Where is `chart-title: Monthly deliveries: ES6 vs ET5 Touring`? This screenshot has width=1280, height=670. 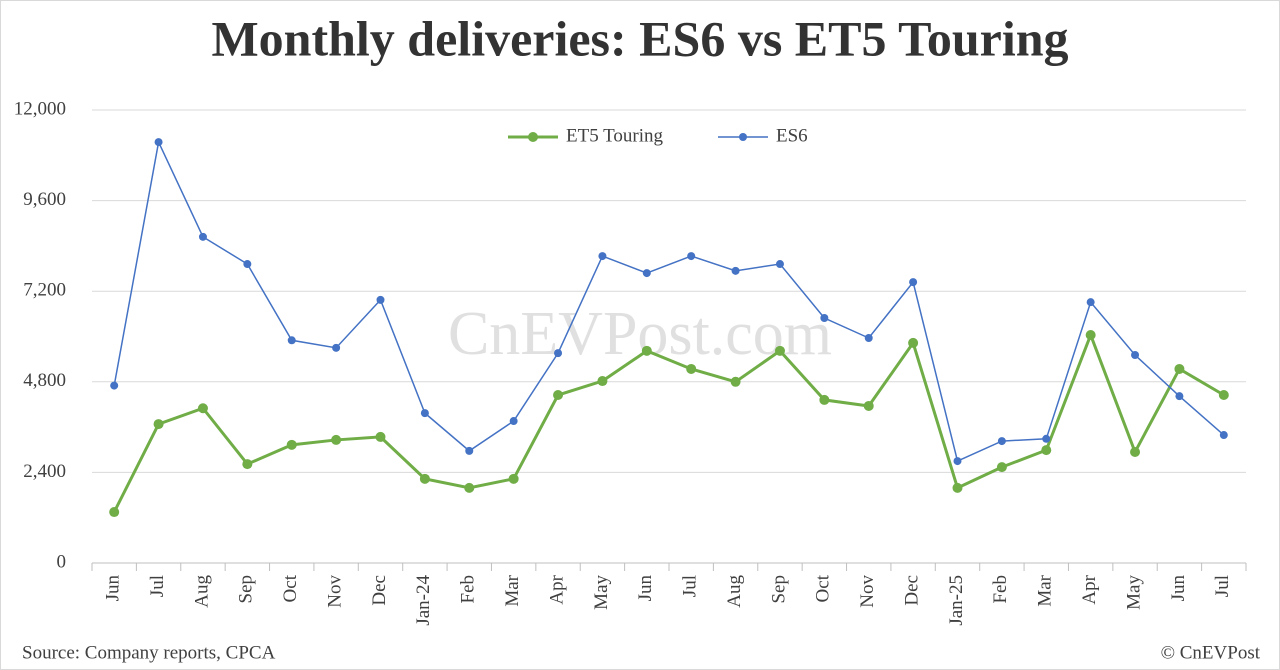 chart-title: Monthly deliveries: ES6 vs ET5 Touring is located at coordinates (639, 38).